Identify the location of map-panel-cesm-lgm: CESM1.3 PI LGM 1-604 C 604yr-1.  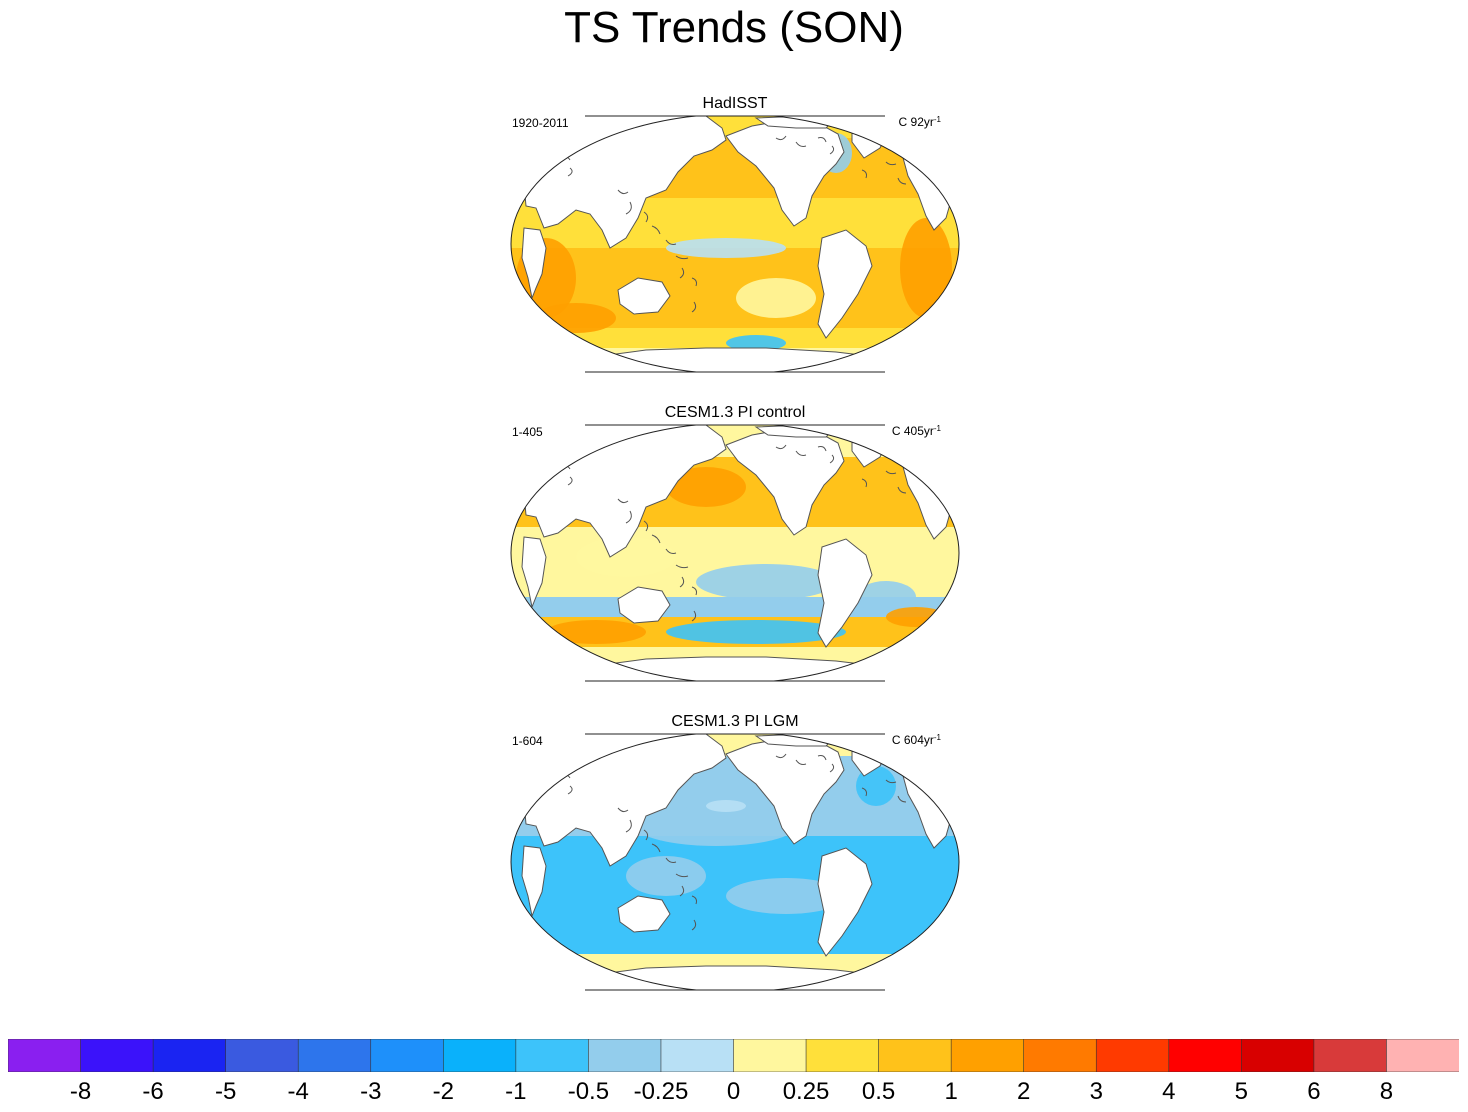
(735, 854).